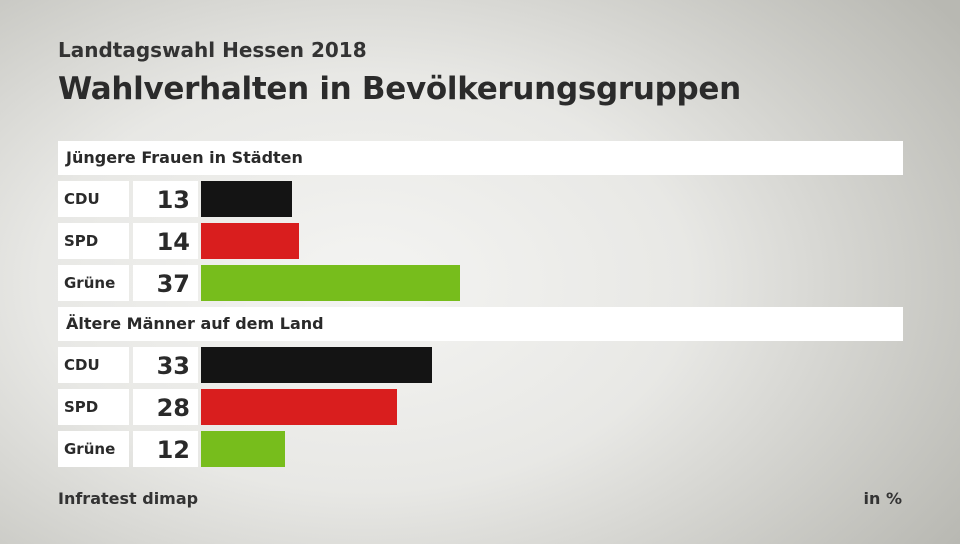 This screenshot has height=544, width=960. I want to click on value-label: 37, so click(165, 283).